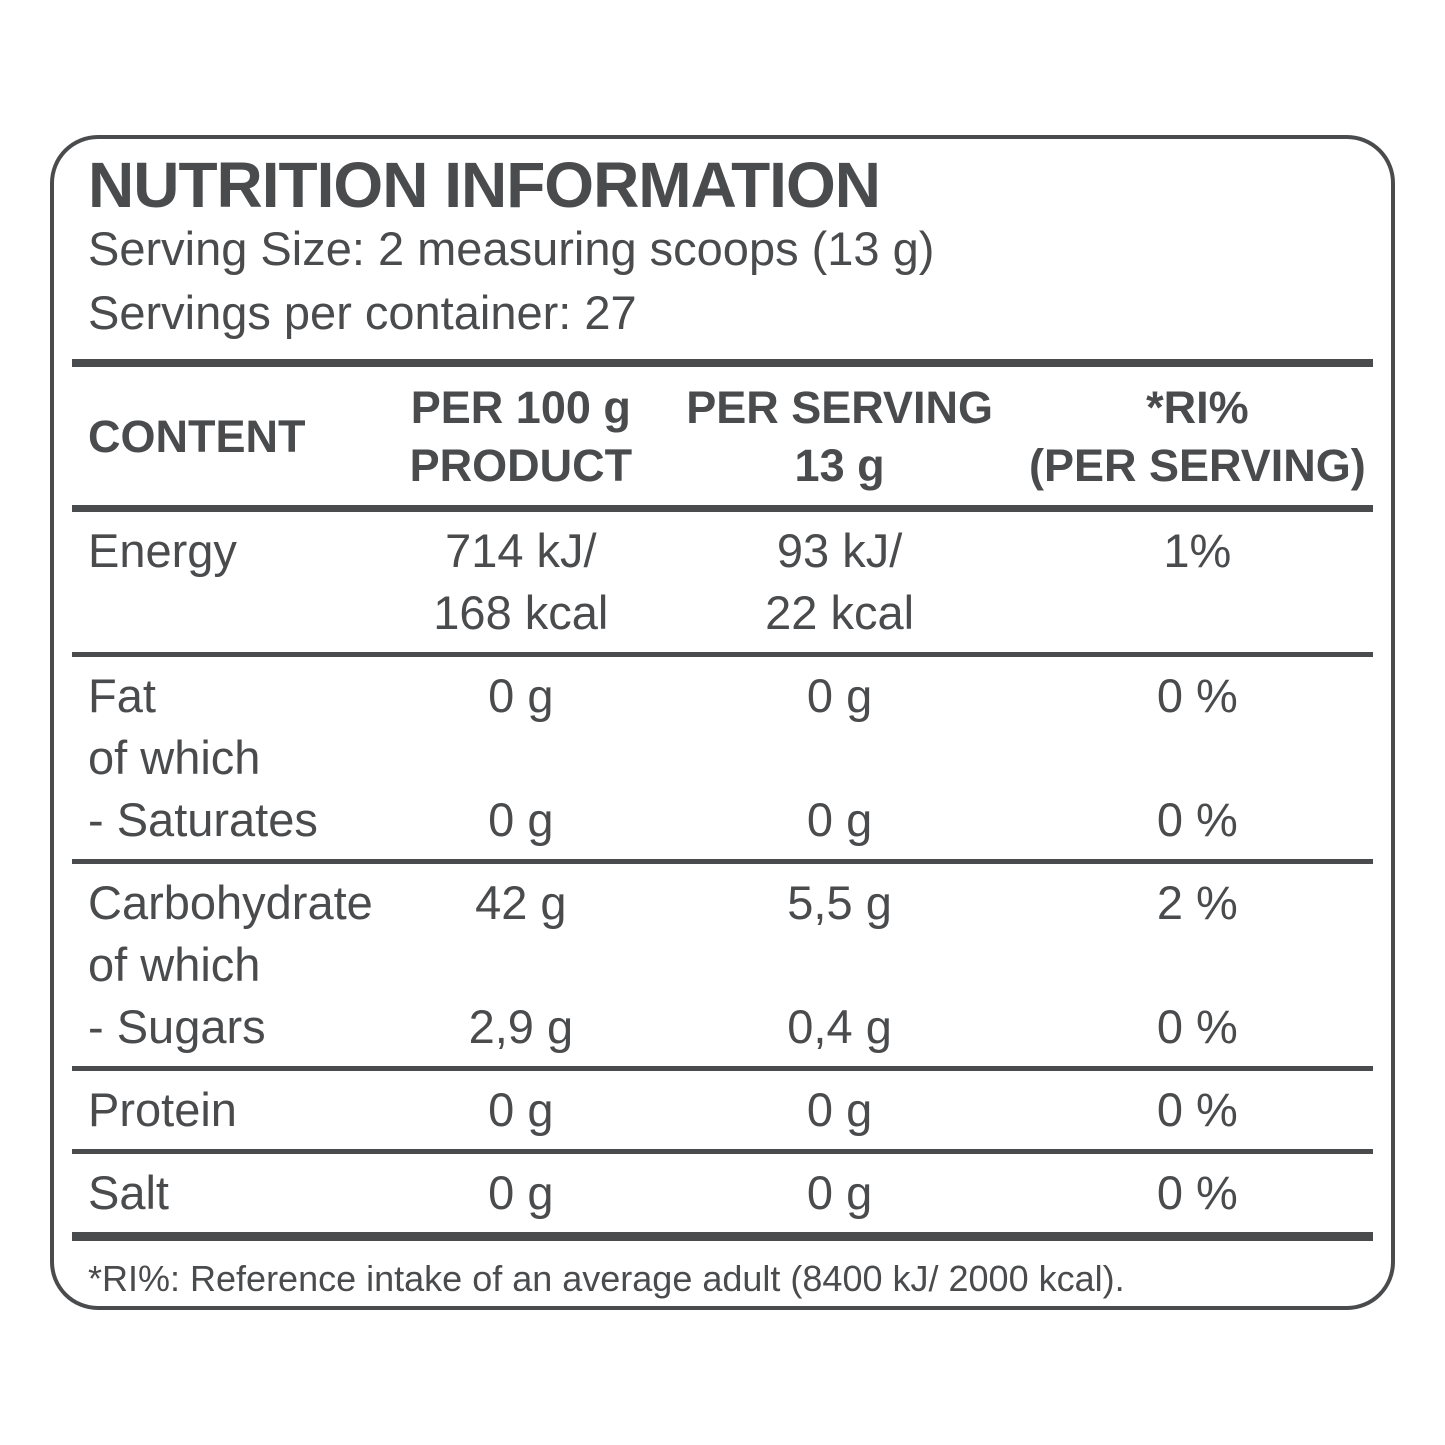 The image size is (1445, 1445). I want to click on column-header-ri-percent-line2: (PER SERVING), so click(1197, 465).